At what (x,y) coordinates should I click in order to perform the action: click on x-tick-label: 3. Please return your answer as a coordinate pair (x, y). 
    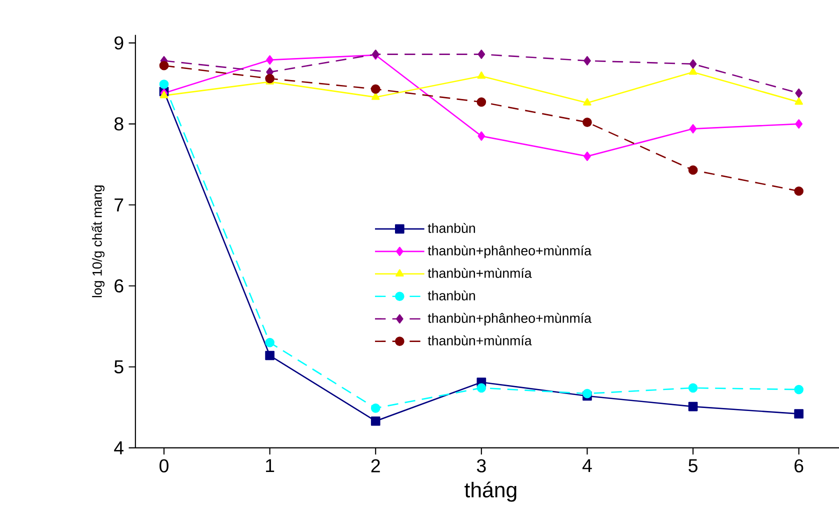
    Looking at the image, I should click on (481, 465).